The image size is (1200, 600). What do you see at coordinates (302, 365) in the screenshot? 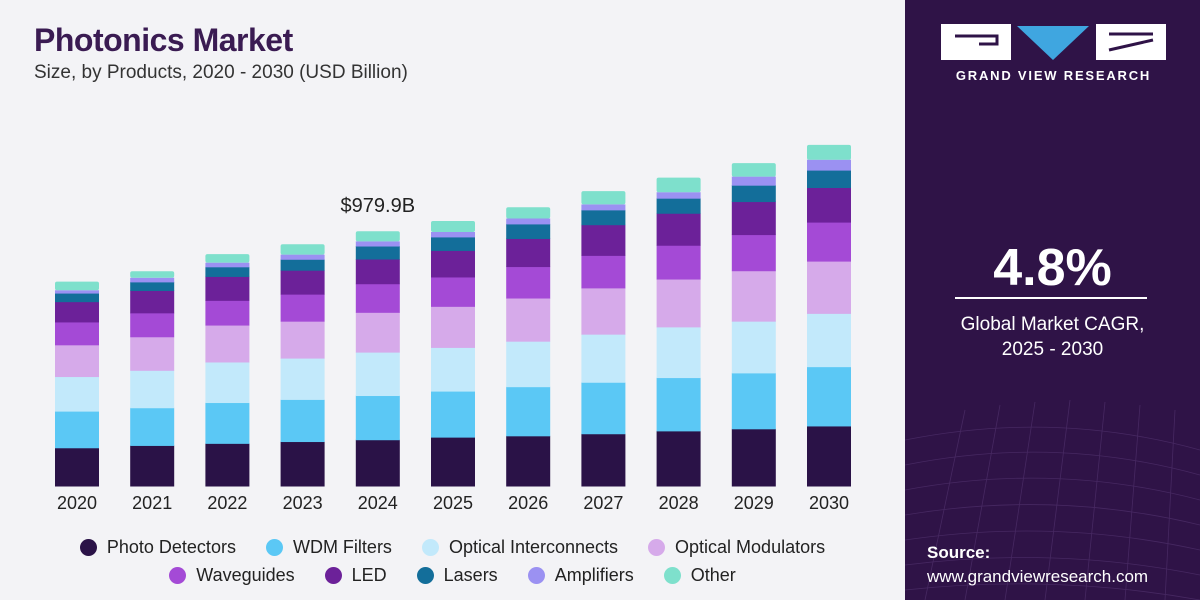
I see `bar-stack-2023` at bounding box center [302, 365].